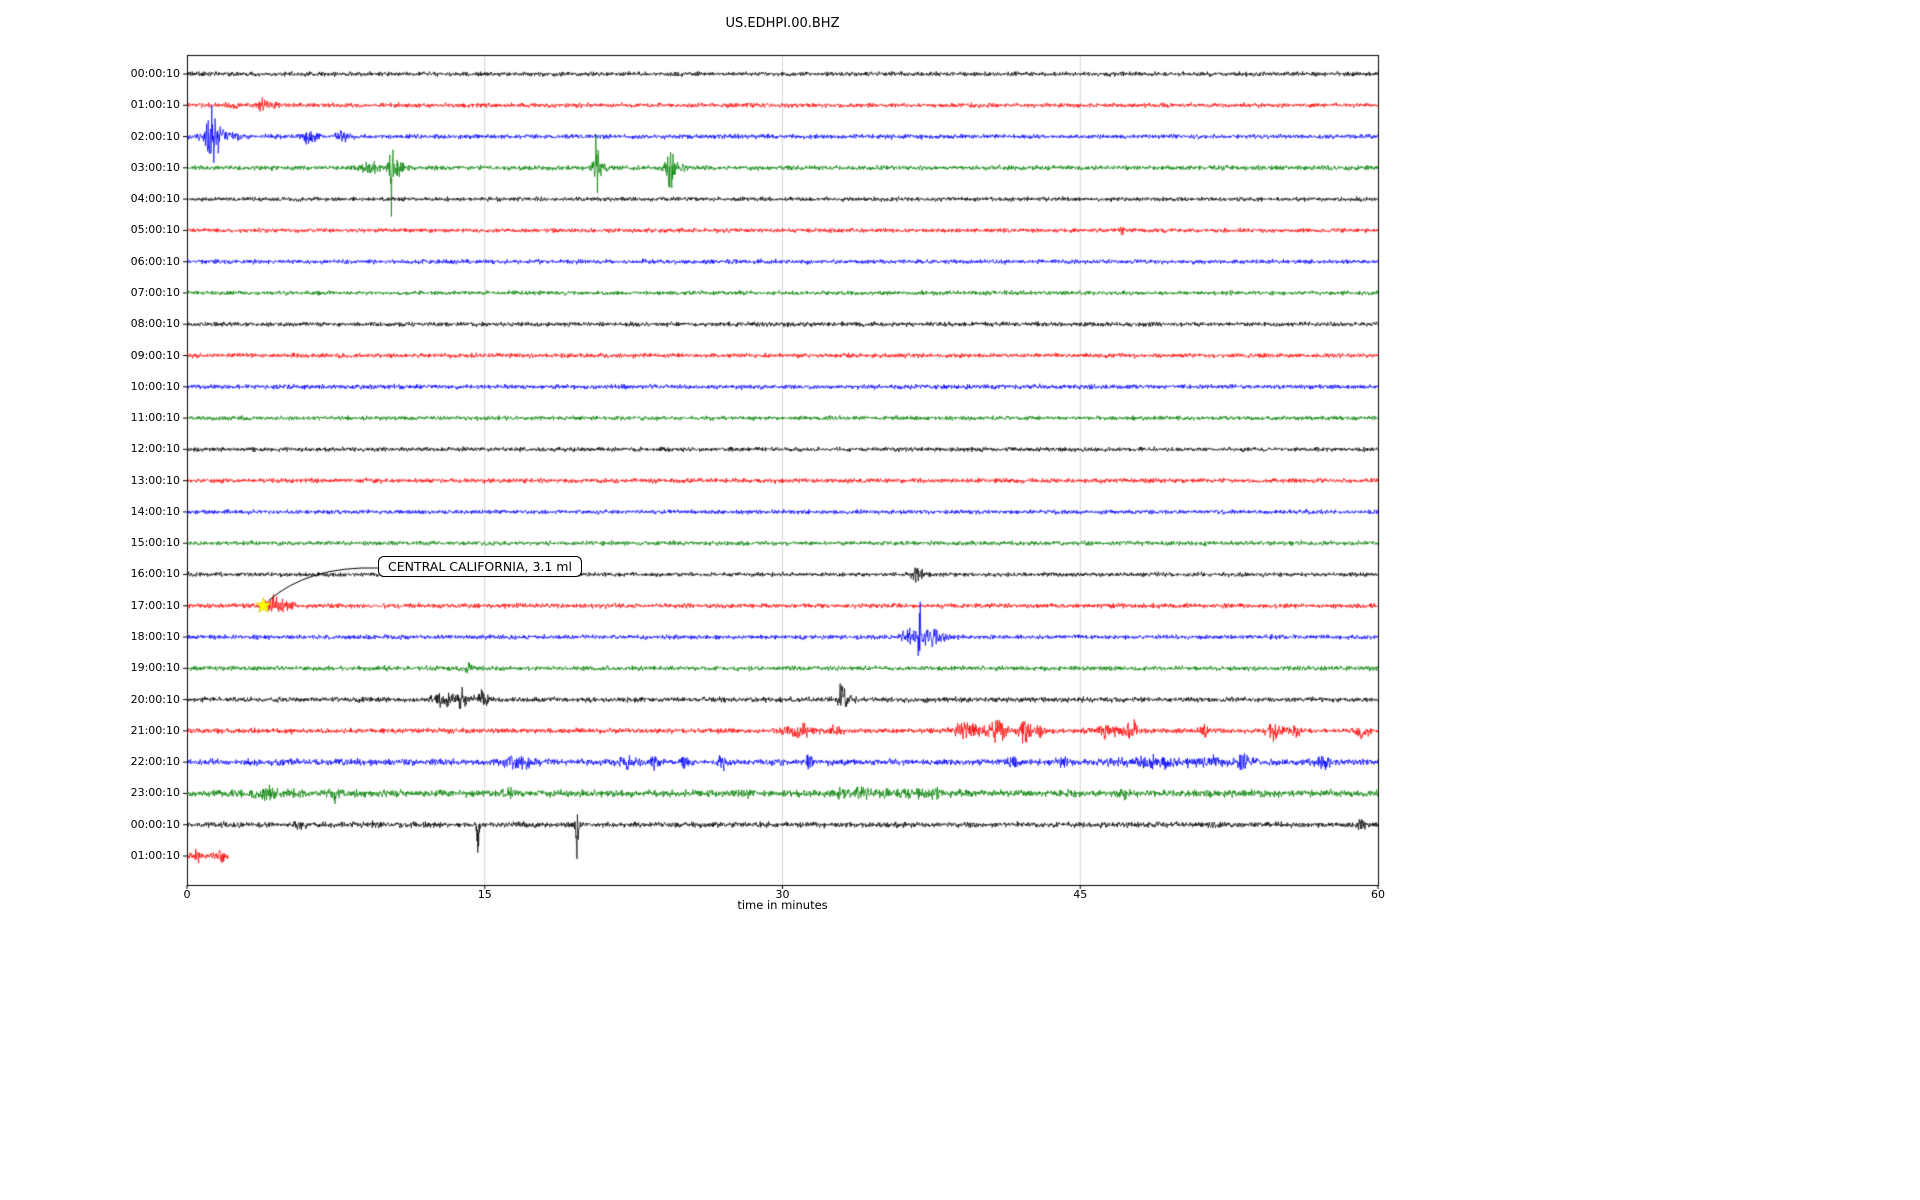 The height and width of the screenshot is (1200, 1920). I want to click on x-tick-label: 30, so click(782, 894).